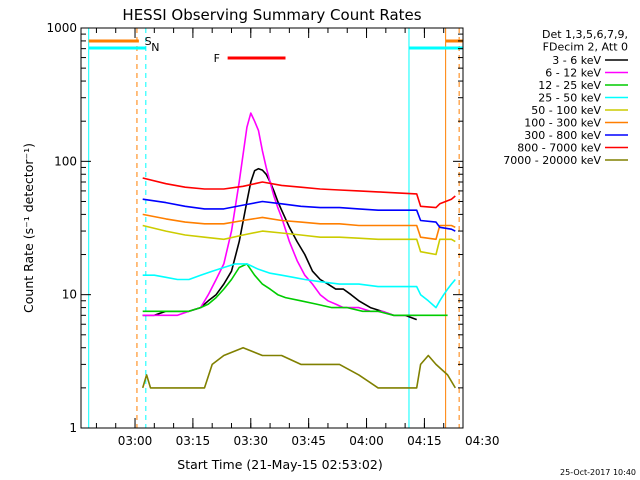 This screenshot has height=480, width=640. Describe the element at coordinates (155, 47) in the screenshot. I see `annotation-n: N` at that location.